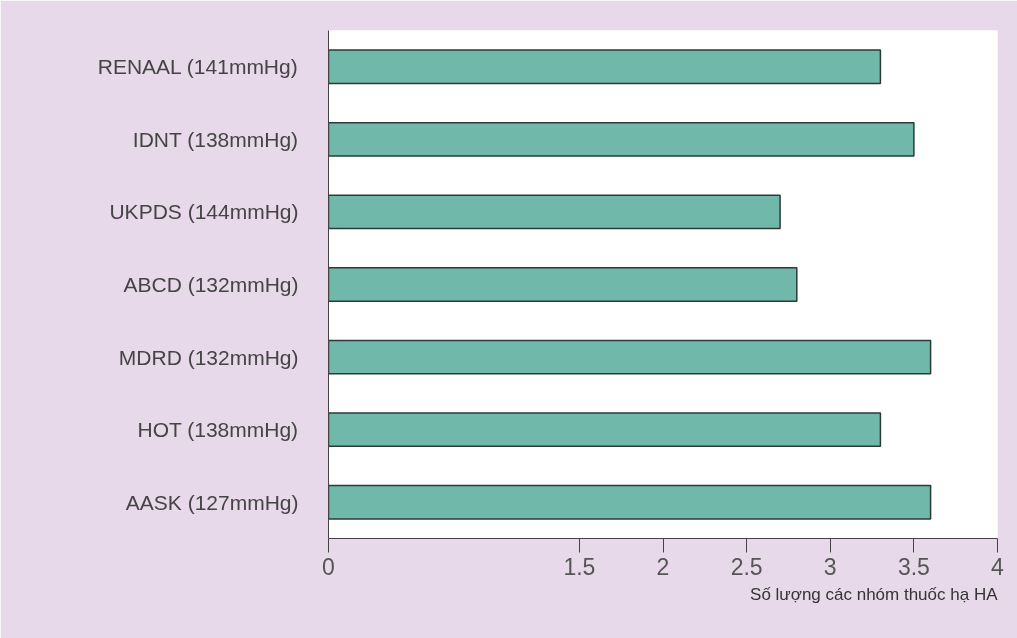 The image size is (1017, 638). What do you see at coordinates (746, 566) in the screenshot?
I see `x-tick-label: 2.5` at bounding box center [746, 566].